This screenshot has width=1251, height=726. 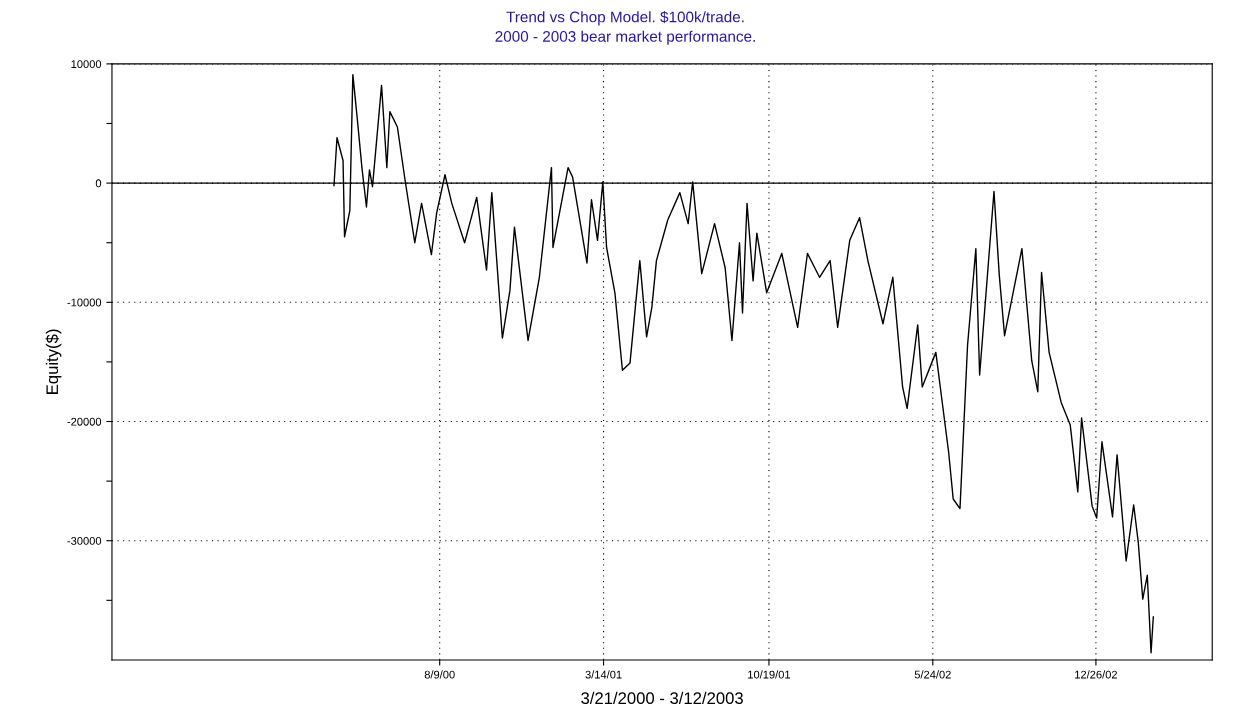 What do you see at coordinates (625, 37) in the screenshot?
I see `chart-subtitle: 2000 - 2003 bear market performance.` at bounding box center [625, 37].